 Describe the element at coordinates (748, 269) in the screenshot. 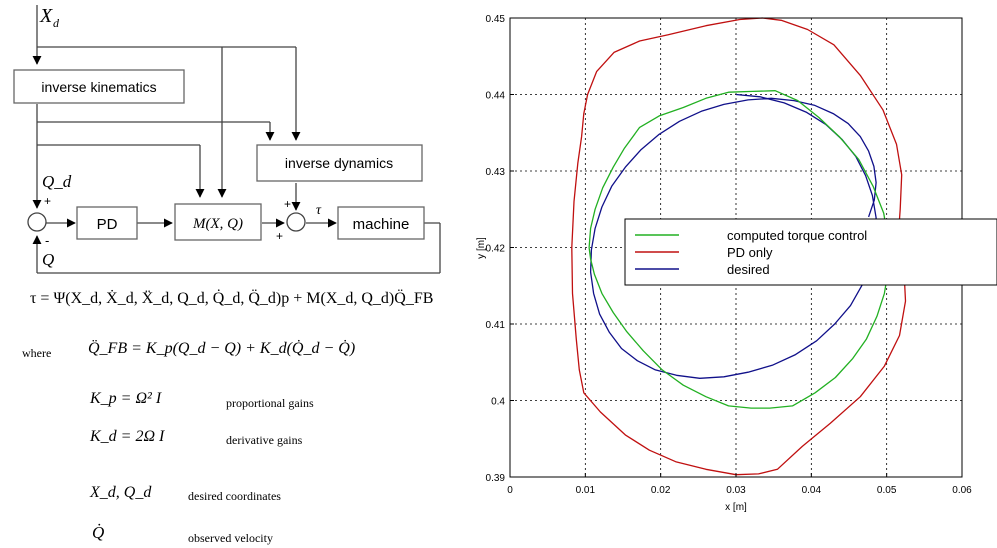

I see `legend-entry-label: desired` at that location.